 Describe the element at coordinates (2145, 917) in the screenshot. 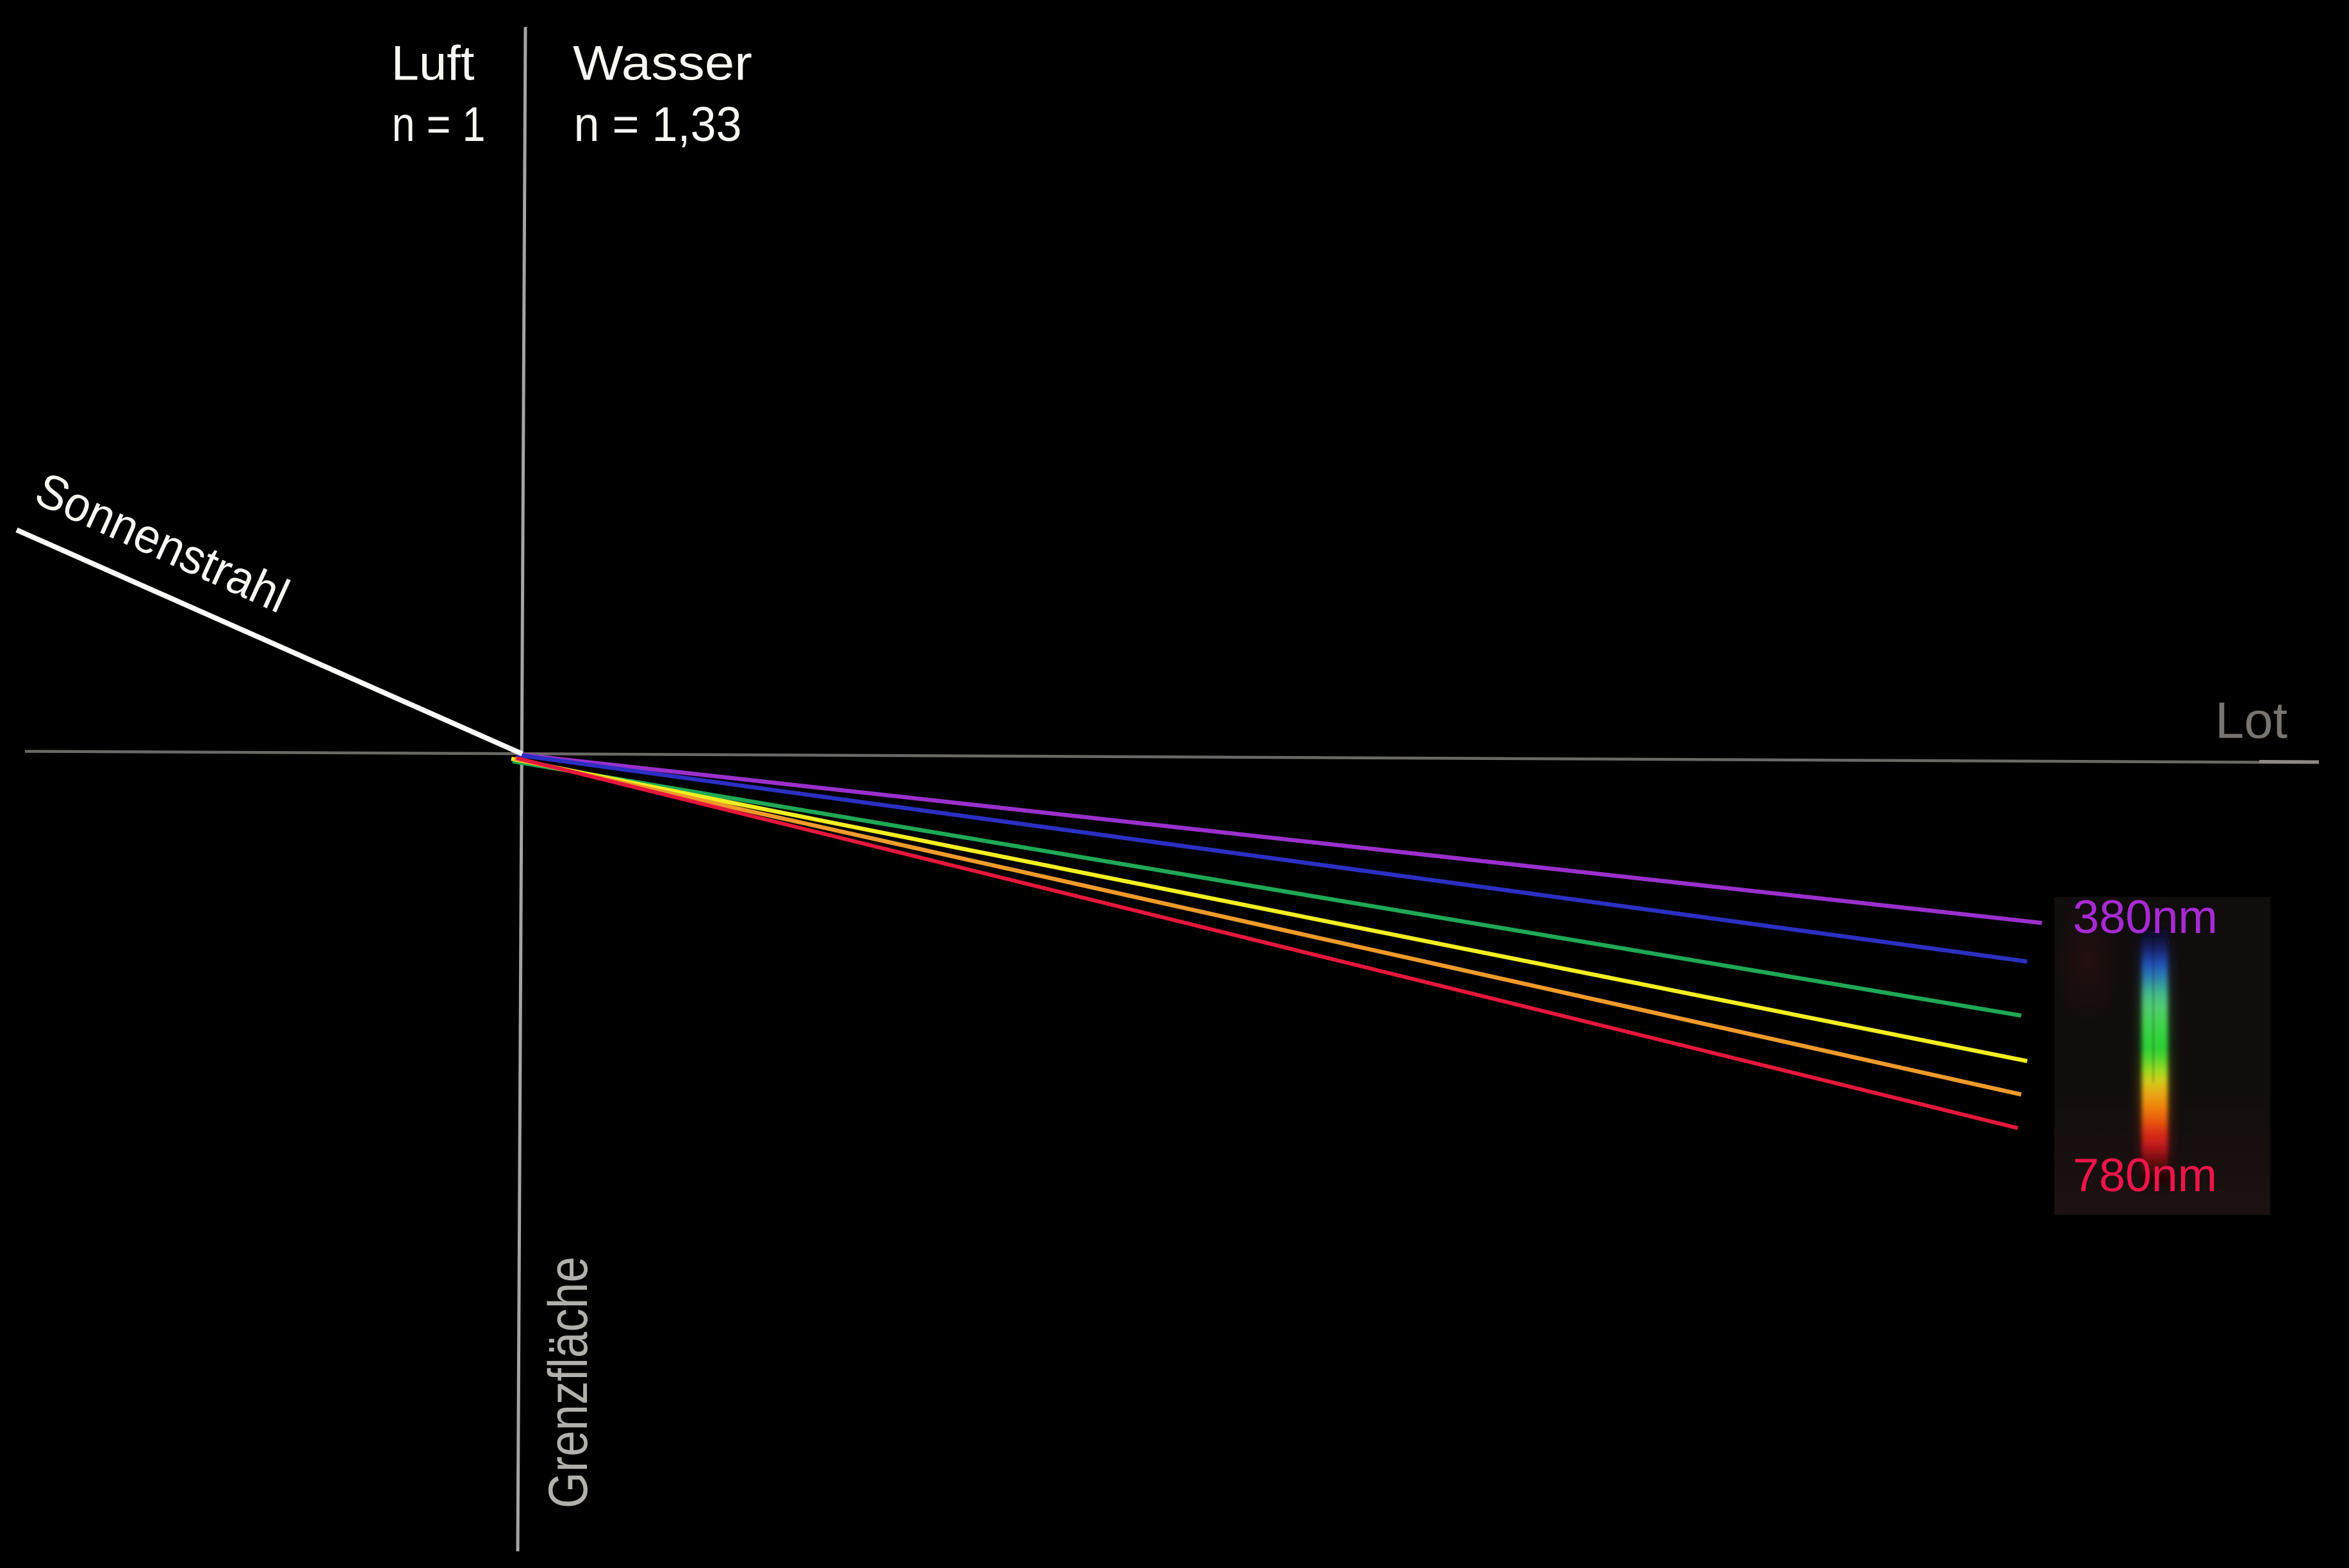

I see `svg-text: 380nm` at that location.